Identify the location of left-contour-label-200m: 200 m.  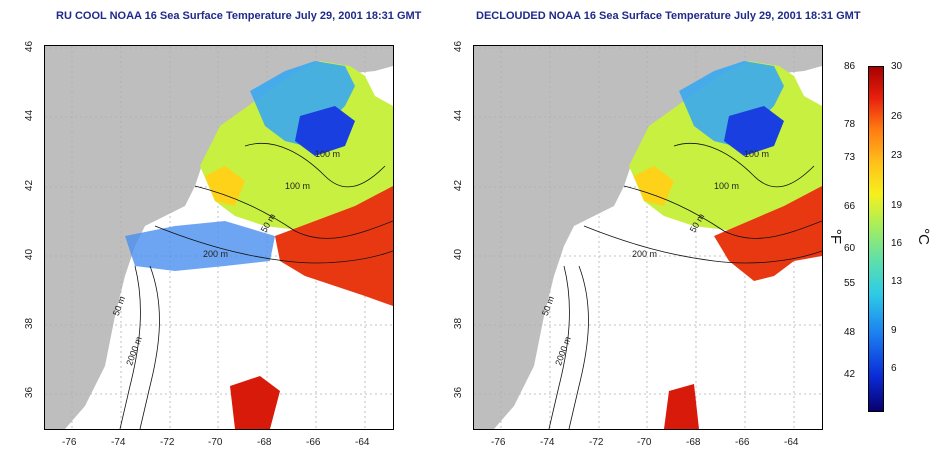
(216, 254).